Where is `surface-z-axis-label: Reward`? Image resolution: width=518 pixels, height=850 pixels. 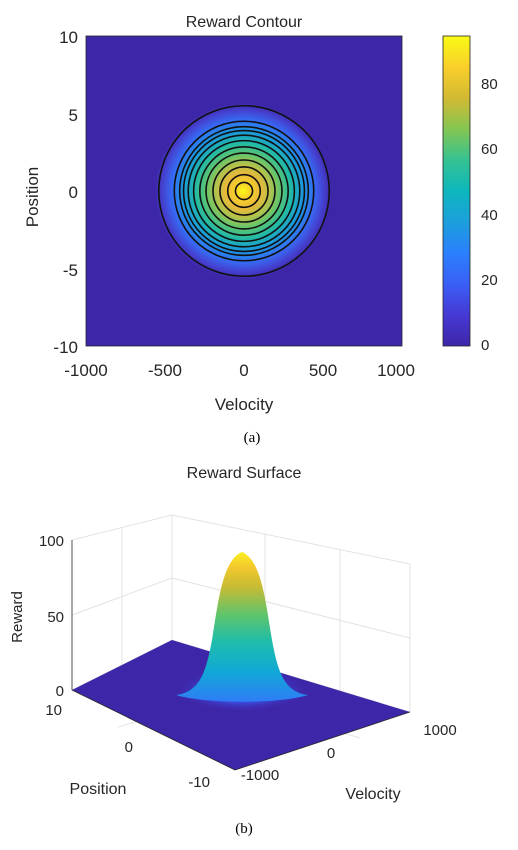
surface-z-axis-label: Reward is located at coordinates (17, 617).